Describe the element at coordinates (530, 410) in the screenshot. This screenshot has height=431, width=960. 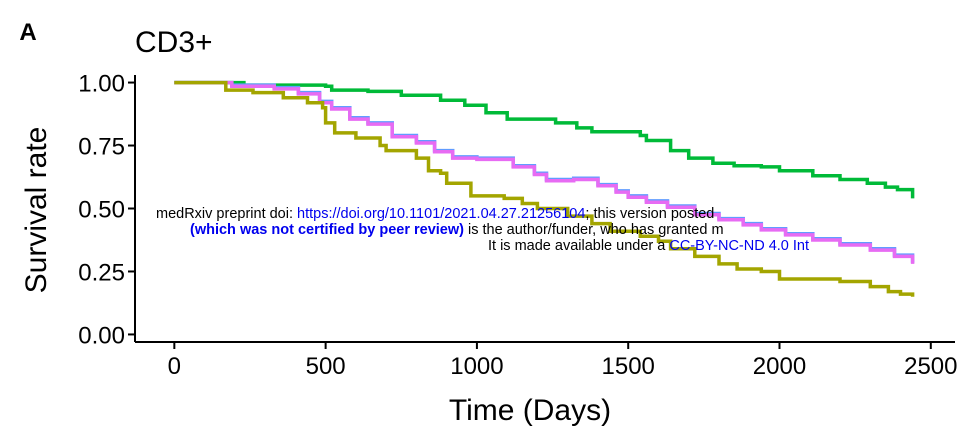
I see `x-axis-label: Time (Days)` at that location.